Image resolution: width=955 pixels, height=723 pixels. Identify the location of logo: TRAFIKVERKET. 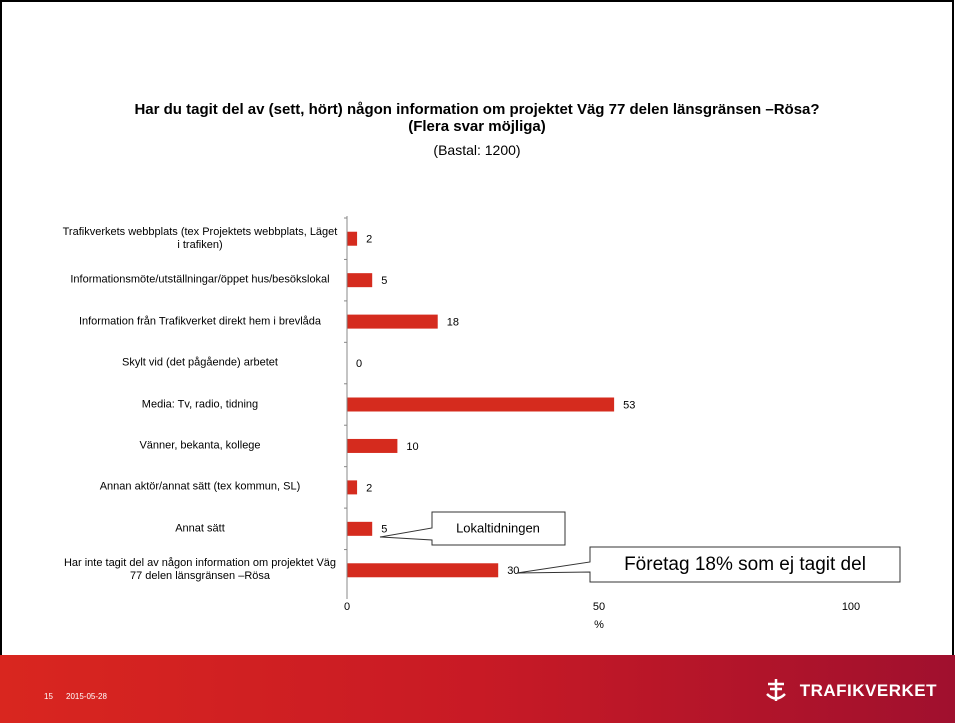
(868, 690).